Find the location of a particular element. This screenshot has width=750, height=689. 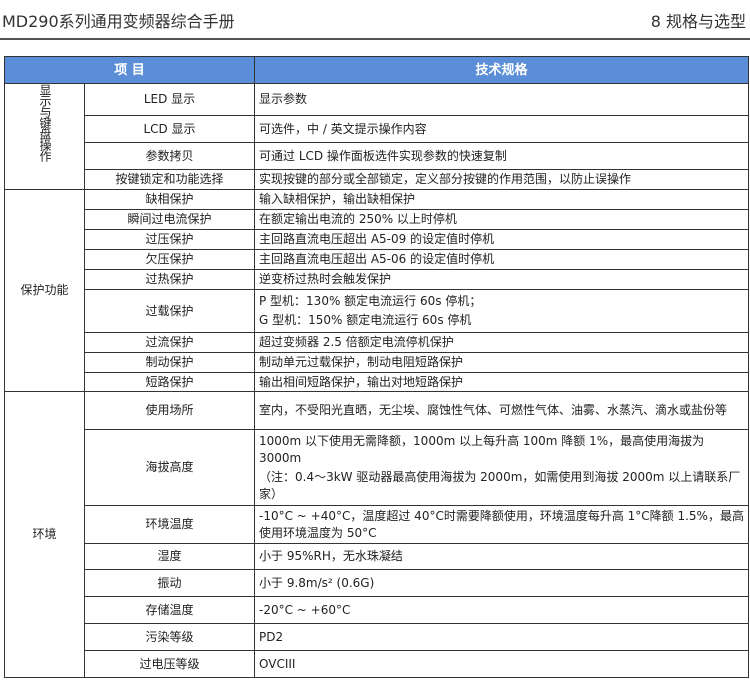

group-label: 环境 is located at coordinates (44, 534).